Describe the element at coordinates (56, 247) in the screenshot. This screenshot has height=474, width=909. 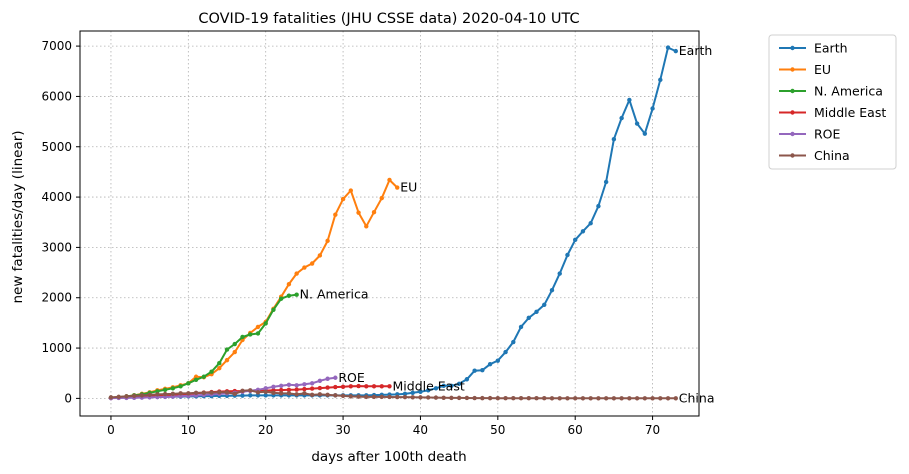
I see `y-tick-label: 3000` at that location.